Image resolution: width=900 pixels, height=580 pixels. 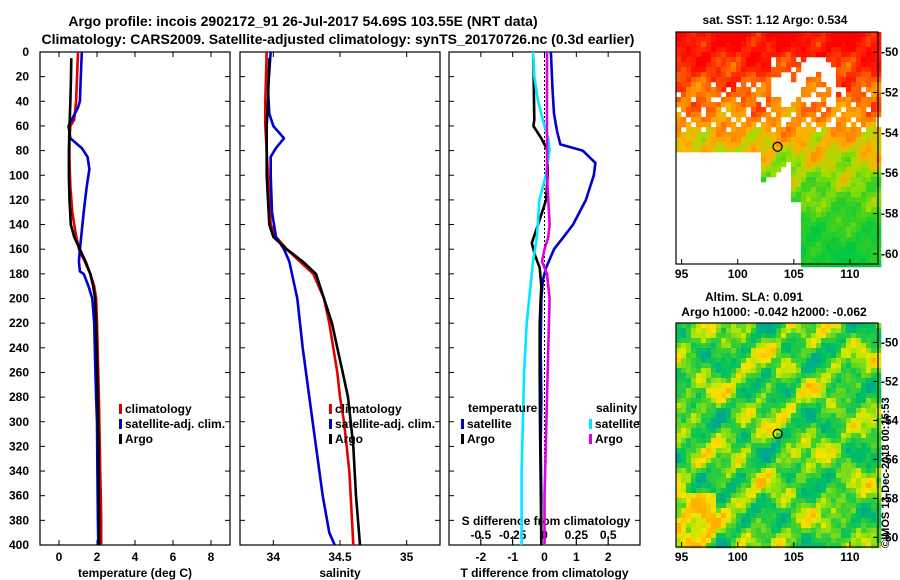 What do you see at coordinates (19, 545) in the screenshot?
I see `y-tick-label: 400` at bounding box center [19, 545].